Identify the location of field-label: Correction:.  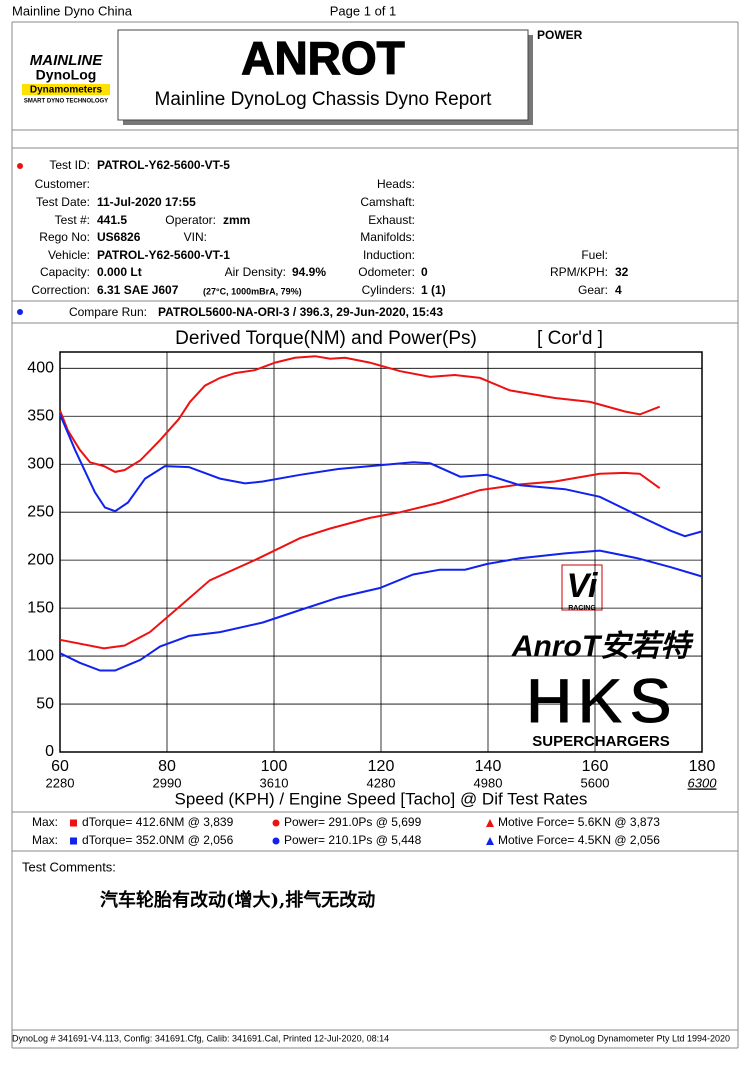
(60, 290).